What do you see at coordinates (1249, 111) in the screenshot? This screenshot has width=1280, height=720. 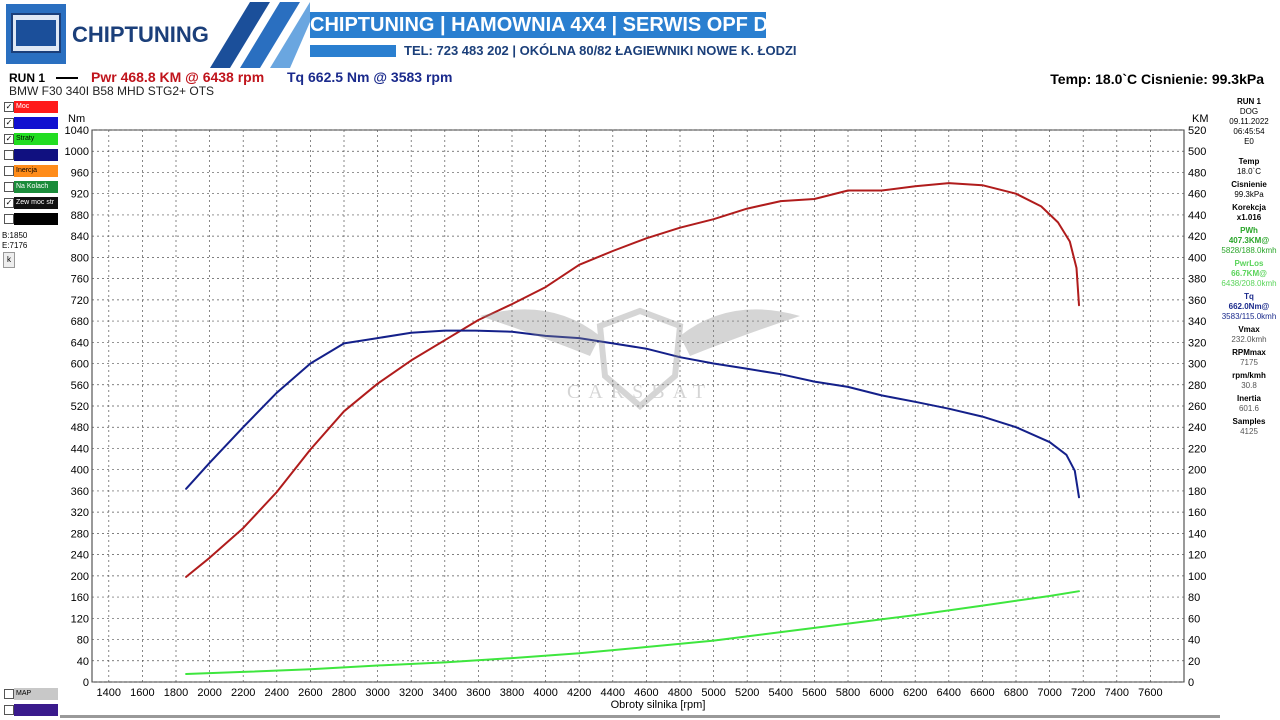 I see `info-name: DOG` at bounding box center [1249, 111].